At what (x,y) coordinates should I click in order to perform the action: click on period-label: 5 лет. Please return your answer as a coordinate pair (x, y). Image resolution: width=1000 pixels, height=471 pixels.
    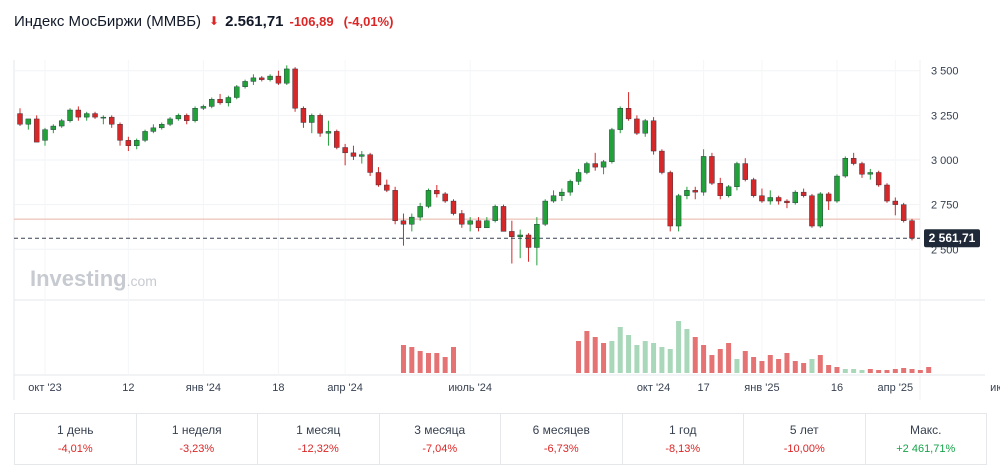
    Looking at the image, I should click on (804, 430).